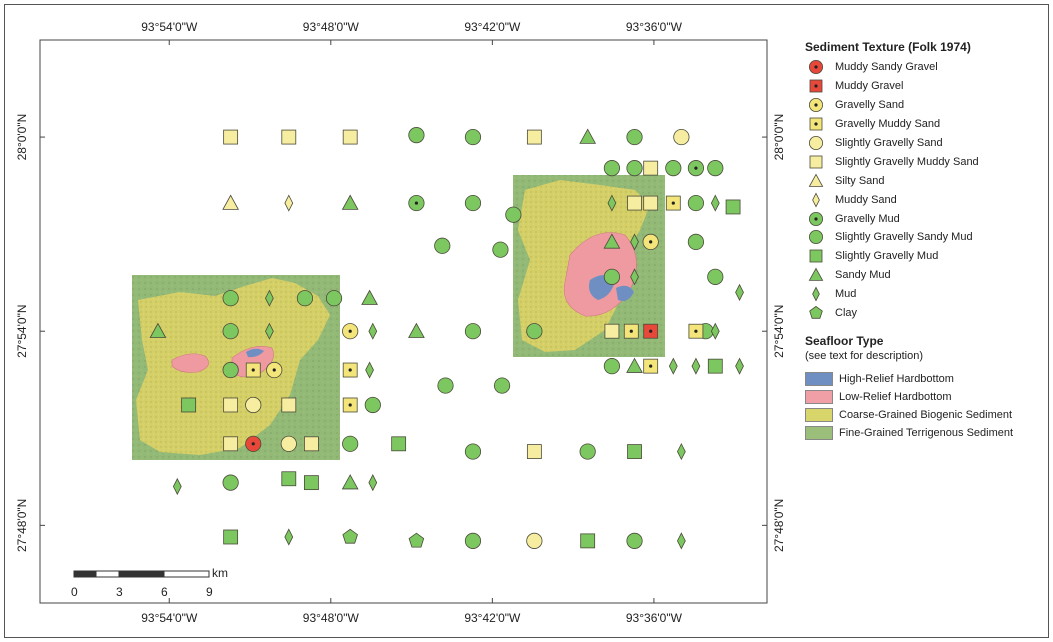  What do you see at coordinates (74, 592) in the screenshot?
I see `scale-bar-label: 0` at bounding box center [74, 592].